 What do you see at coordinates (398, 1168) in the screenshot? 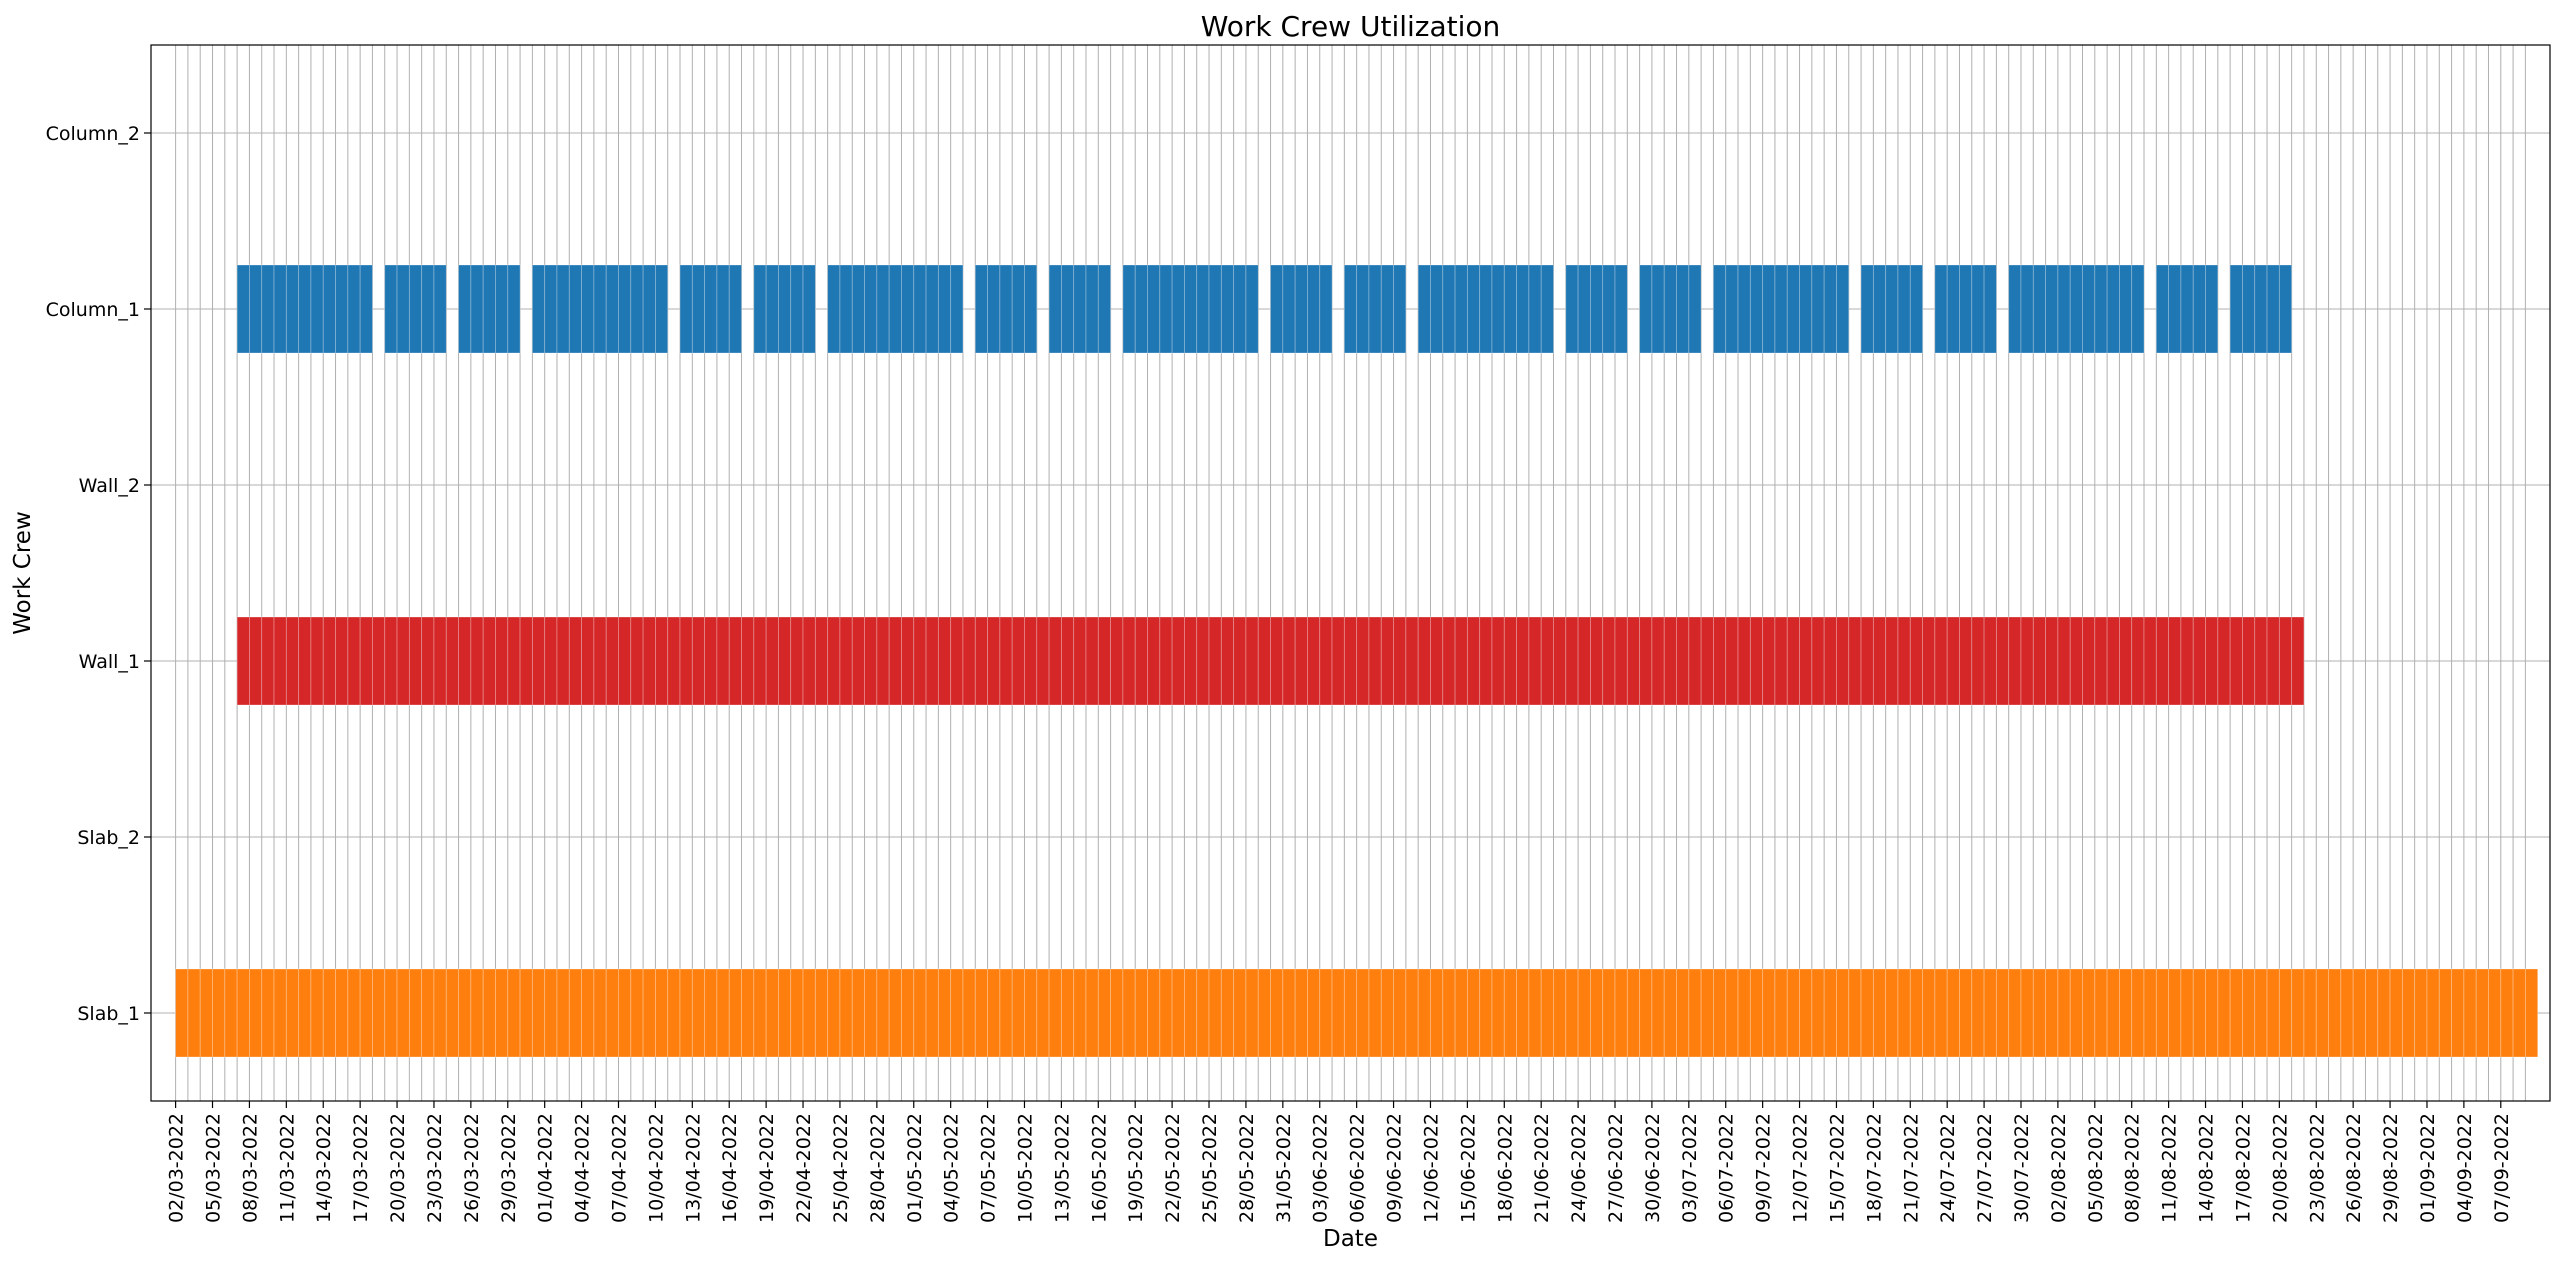
I see `x-tick-label: 20/03-2022` at bounding box center [398, 1168].